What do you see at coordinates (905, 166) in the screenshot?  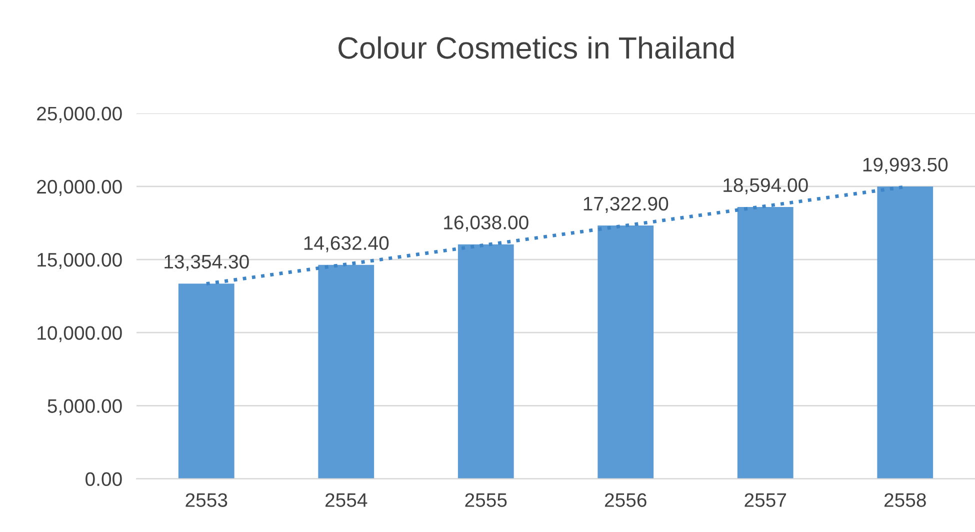 I see `data-label: 19,993.50` at bounding box center [905, 166].